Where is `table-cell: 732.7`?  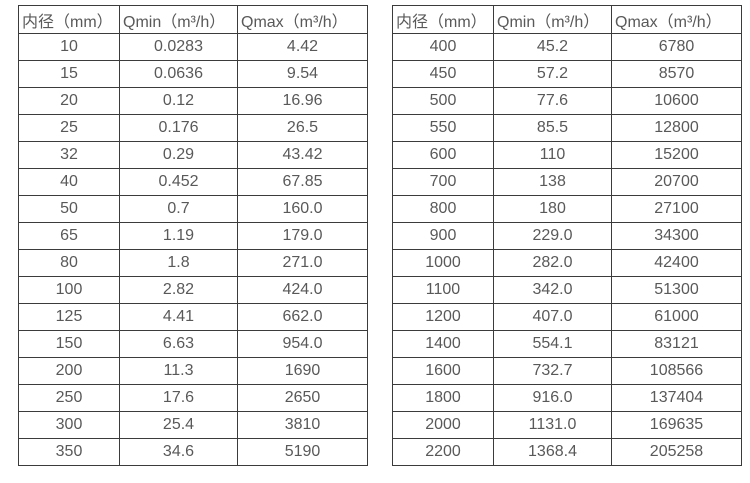
table-cell: 732.7 is located at coordinates (552, 371).